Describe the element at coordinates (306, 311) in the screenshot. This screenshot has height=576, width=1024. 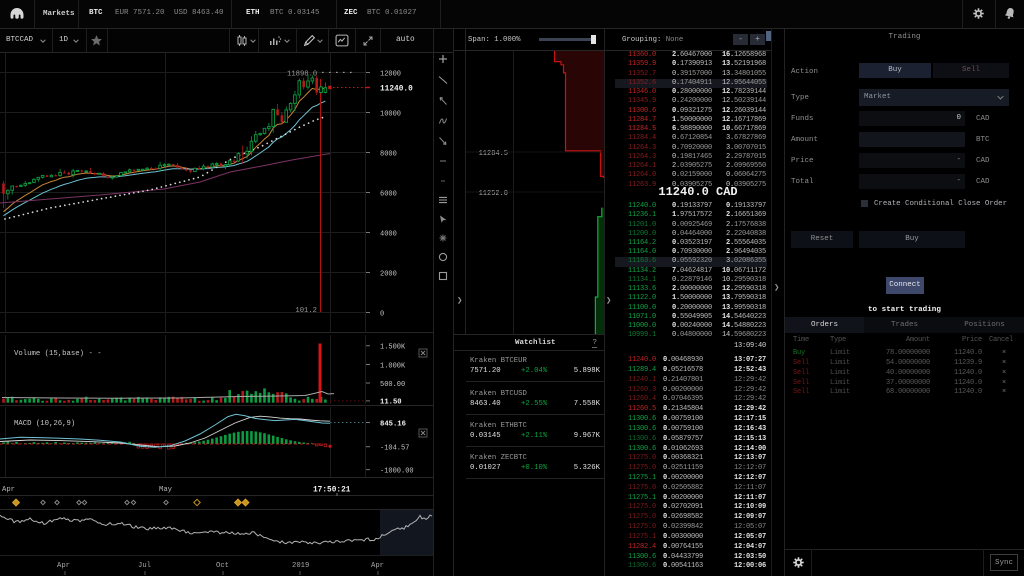
I see `svg-text: 101.2` at that location.